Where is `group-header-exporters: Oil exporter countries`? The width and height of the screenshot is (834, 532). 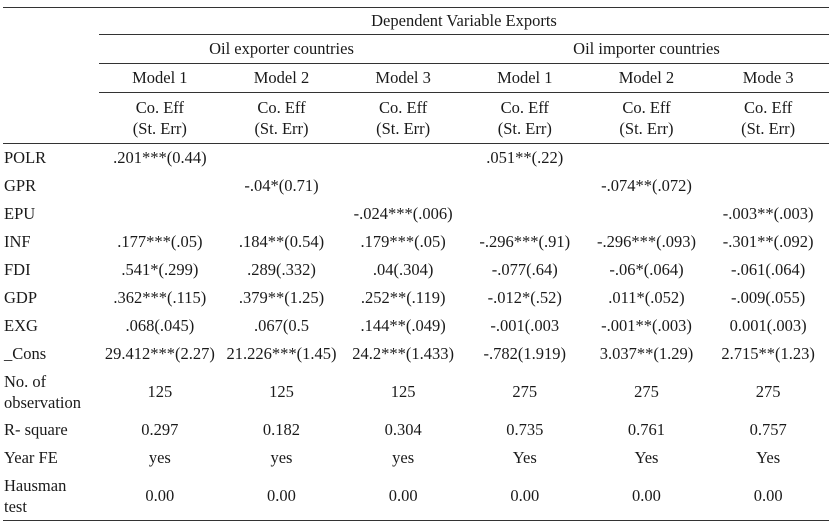
group-header-exporters: Oil exporter countries is located at coordinates (281, 49).